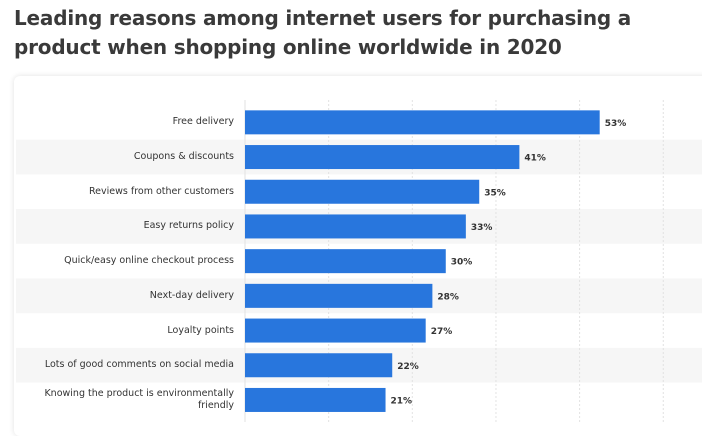 This screenshot has height=436, width=702. I want to click on category-label: Quick/easy online checkout process, so click(149, 261).